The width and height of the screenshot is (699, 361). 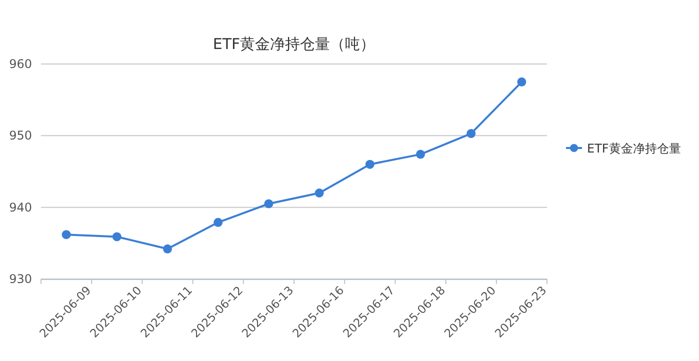 I want to click on y-tick-label: 940, so click(x=20, y=207).